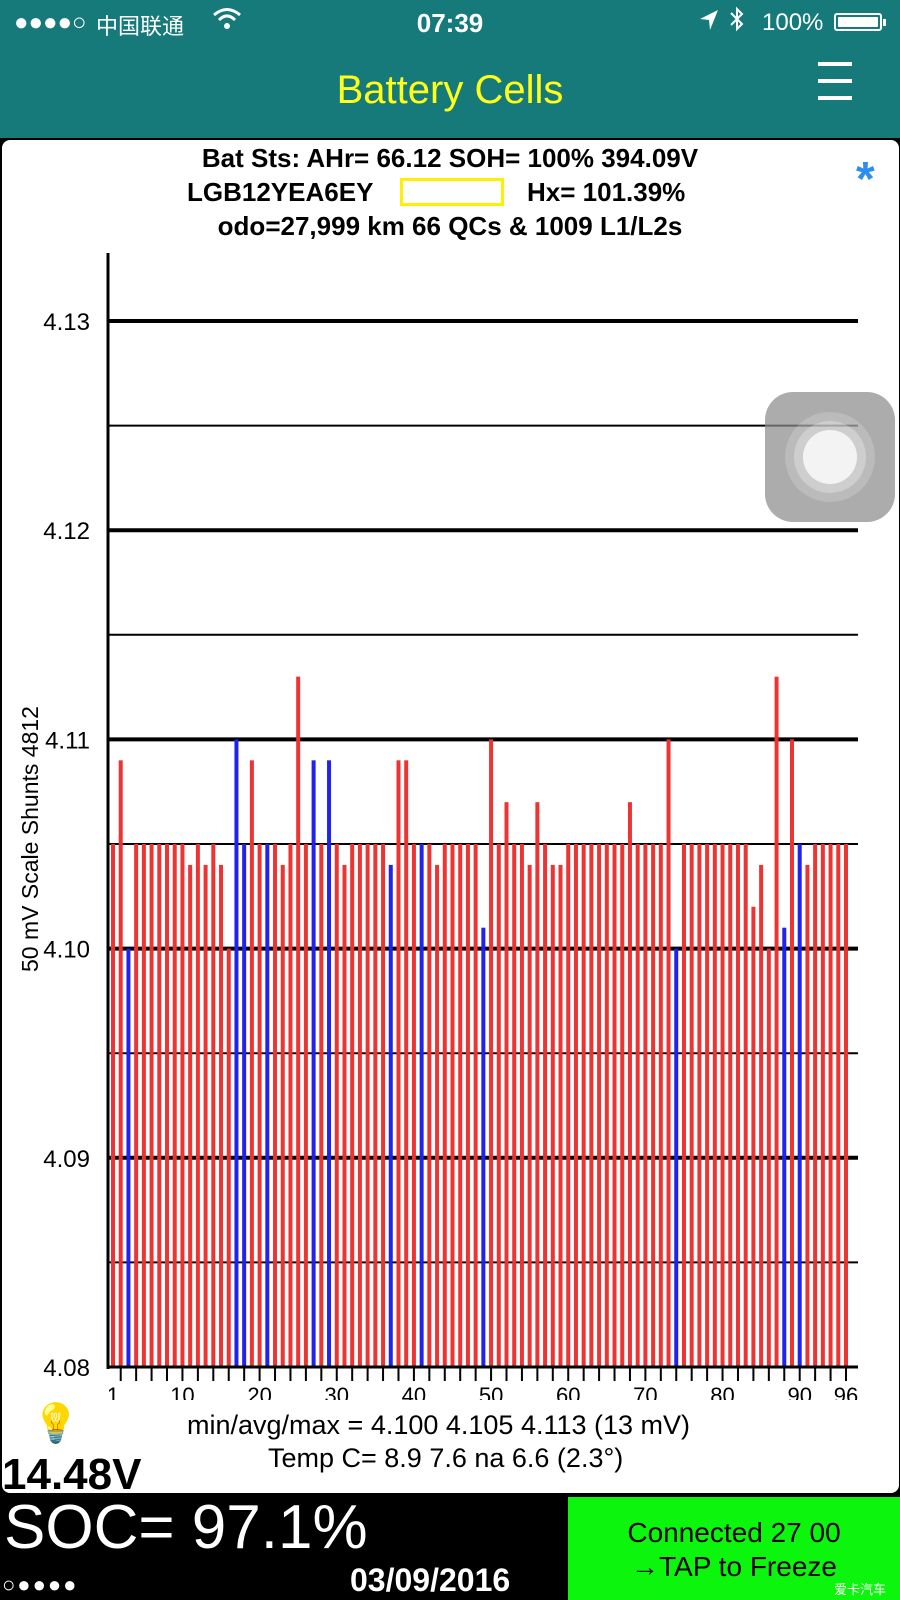  I want to click on vin-label: LGB12YEA6EY, so click(280, 192).